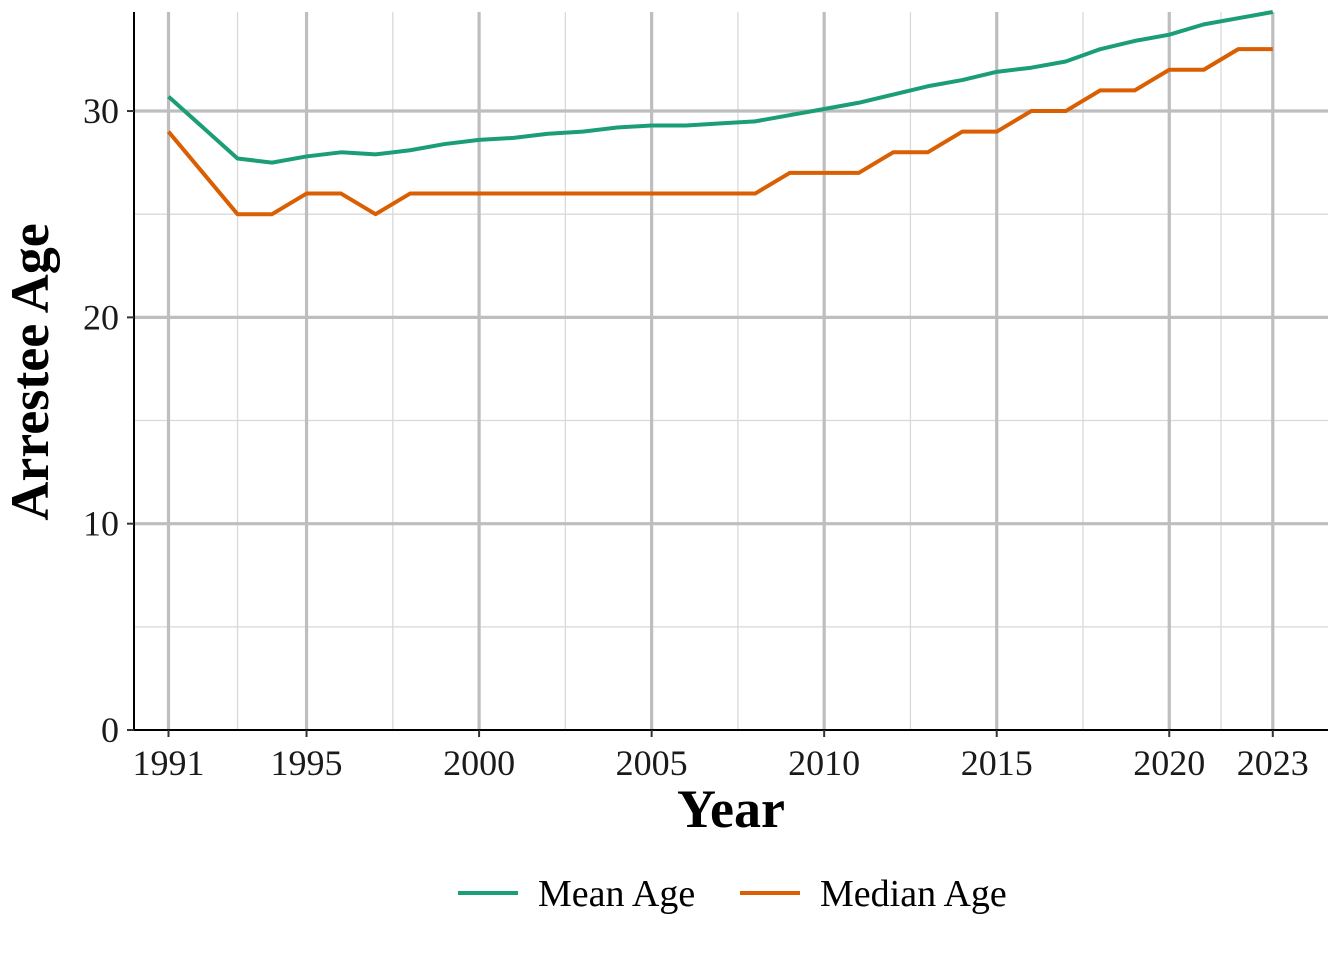 The height and width of the screenshot is (960, 1344). What do you see at coordinates (101, 524) in the screenshot?
I see `y-tick-label: 10` at bounding box center [101, 524].